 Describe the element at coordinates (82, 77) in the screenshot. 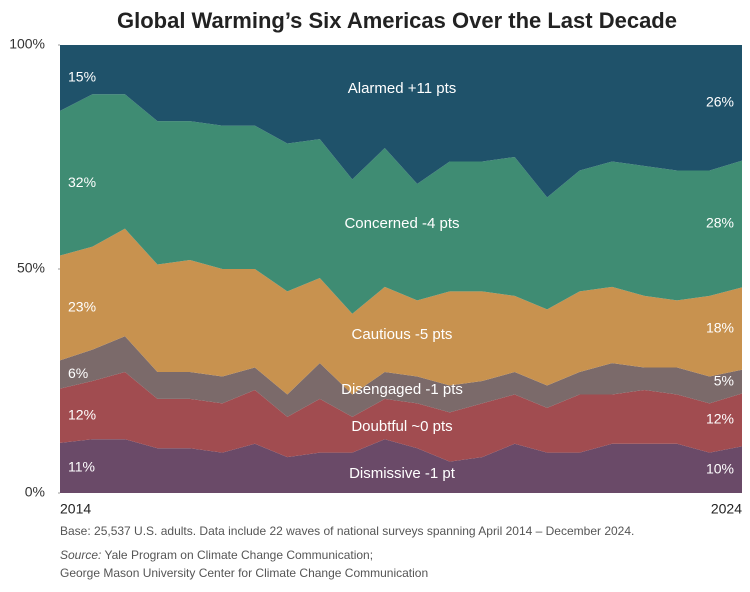

I see `value-label: 15%` at that location.